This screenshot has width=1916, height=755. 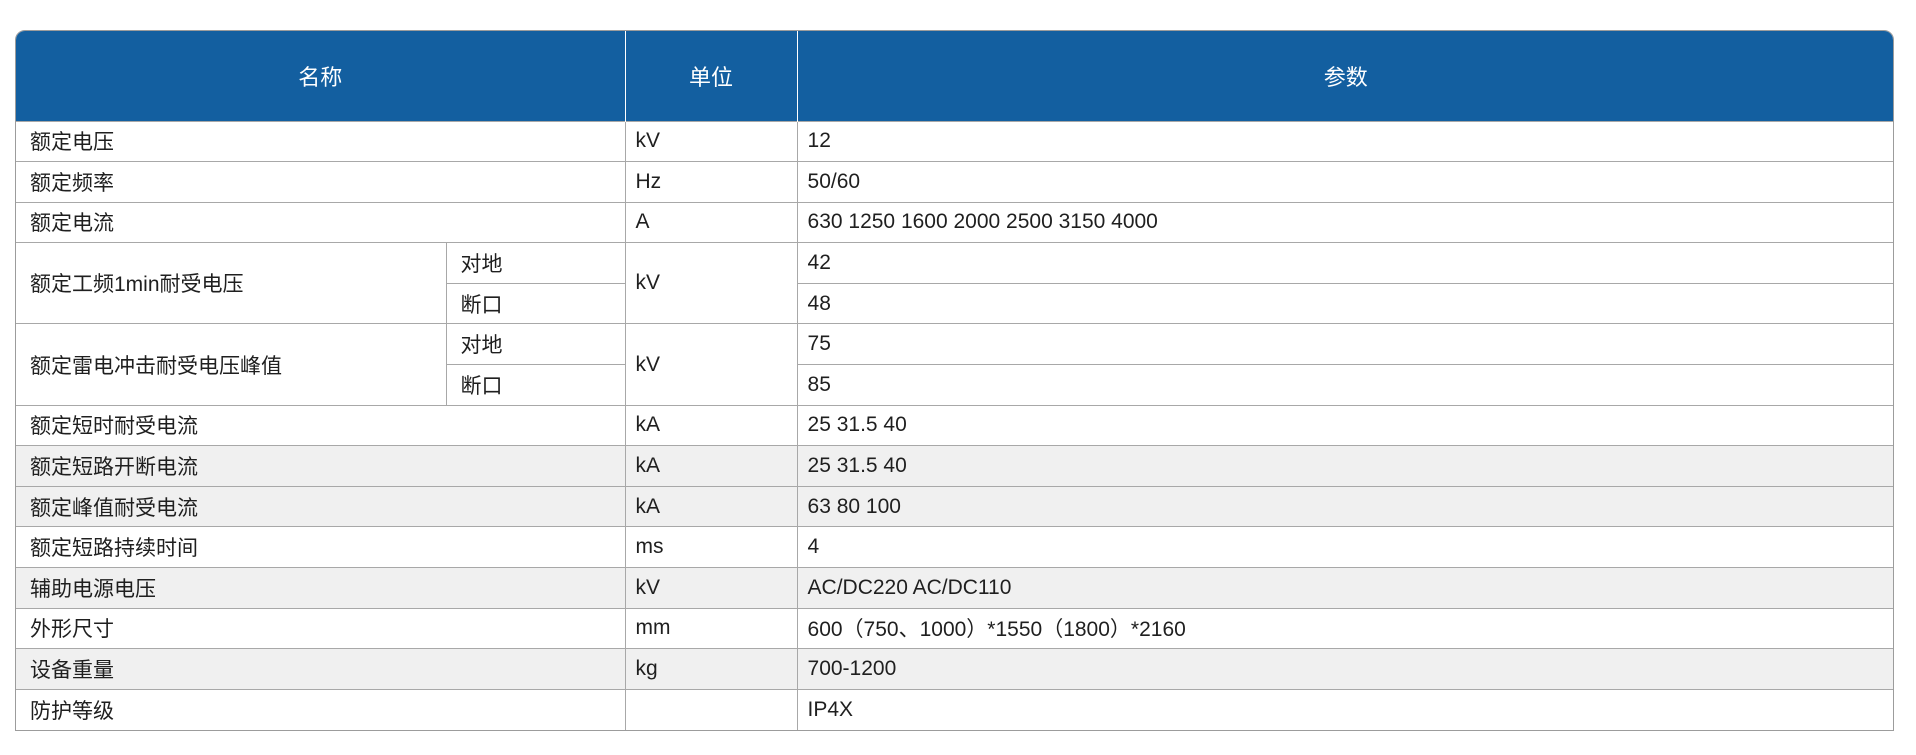 I want to click on header-unit: 单位, so click(x=711, y=76).